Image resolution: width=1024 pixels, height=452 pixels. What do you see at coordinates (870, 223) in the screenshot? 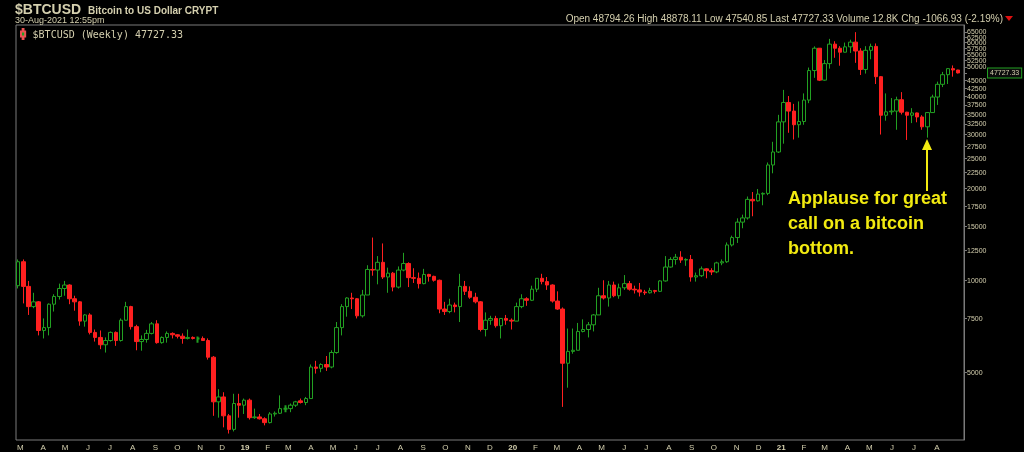
I see `annotation: Applause for great call on a bitcoin bottom.` at bounding box center [870, 223].